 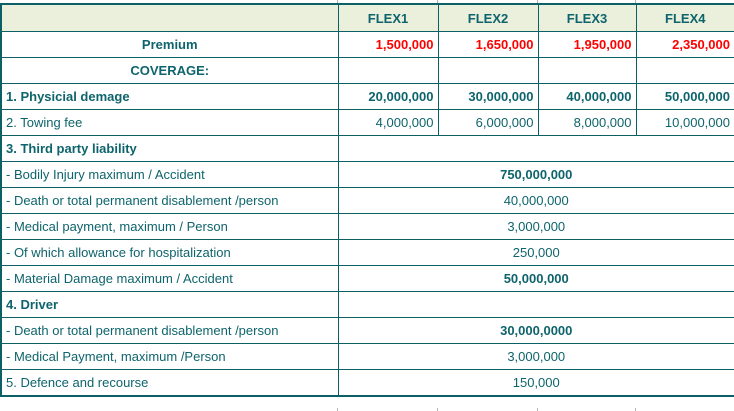 I want to click on value-cell: 10,000,000, so click(x=684, y=122).